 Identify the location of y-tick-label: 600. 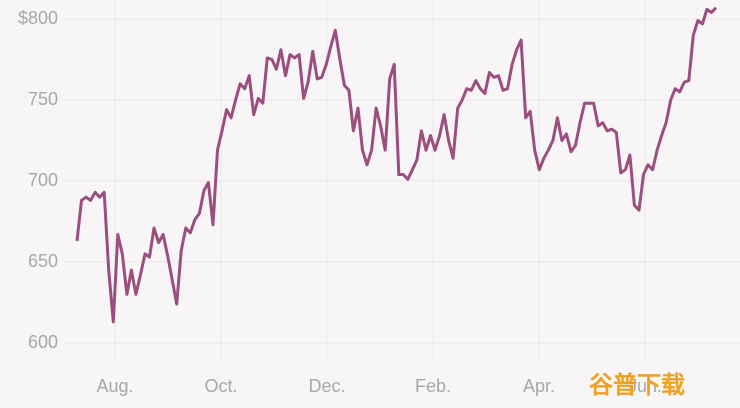
(43, 342).